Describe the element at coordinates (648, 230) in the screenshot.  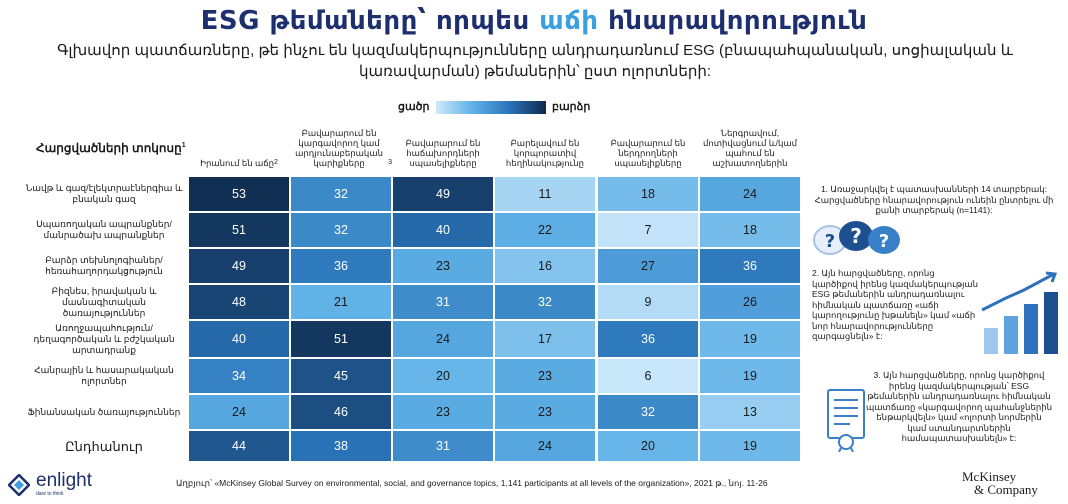
I see `heatmap-cell: 7` at that location.